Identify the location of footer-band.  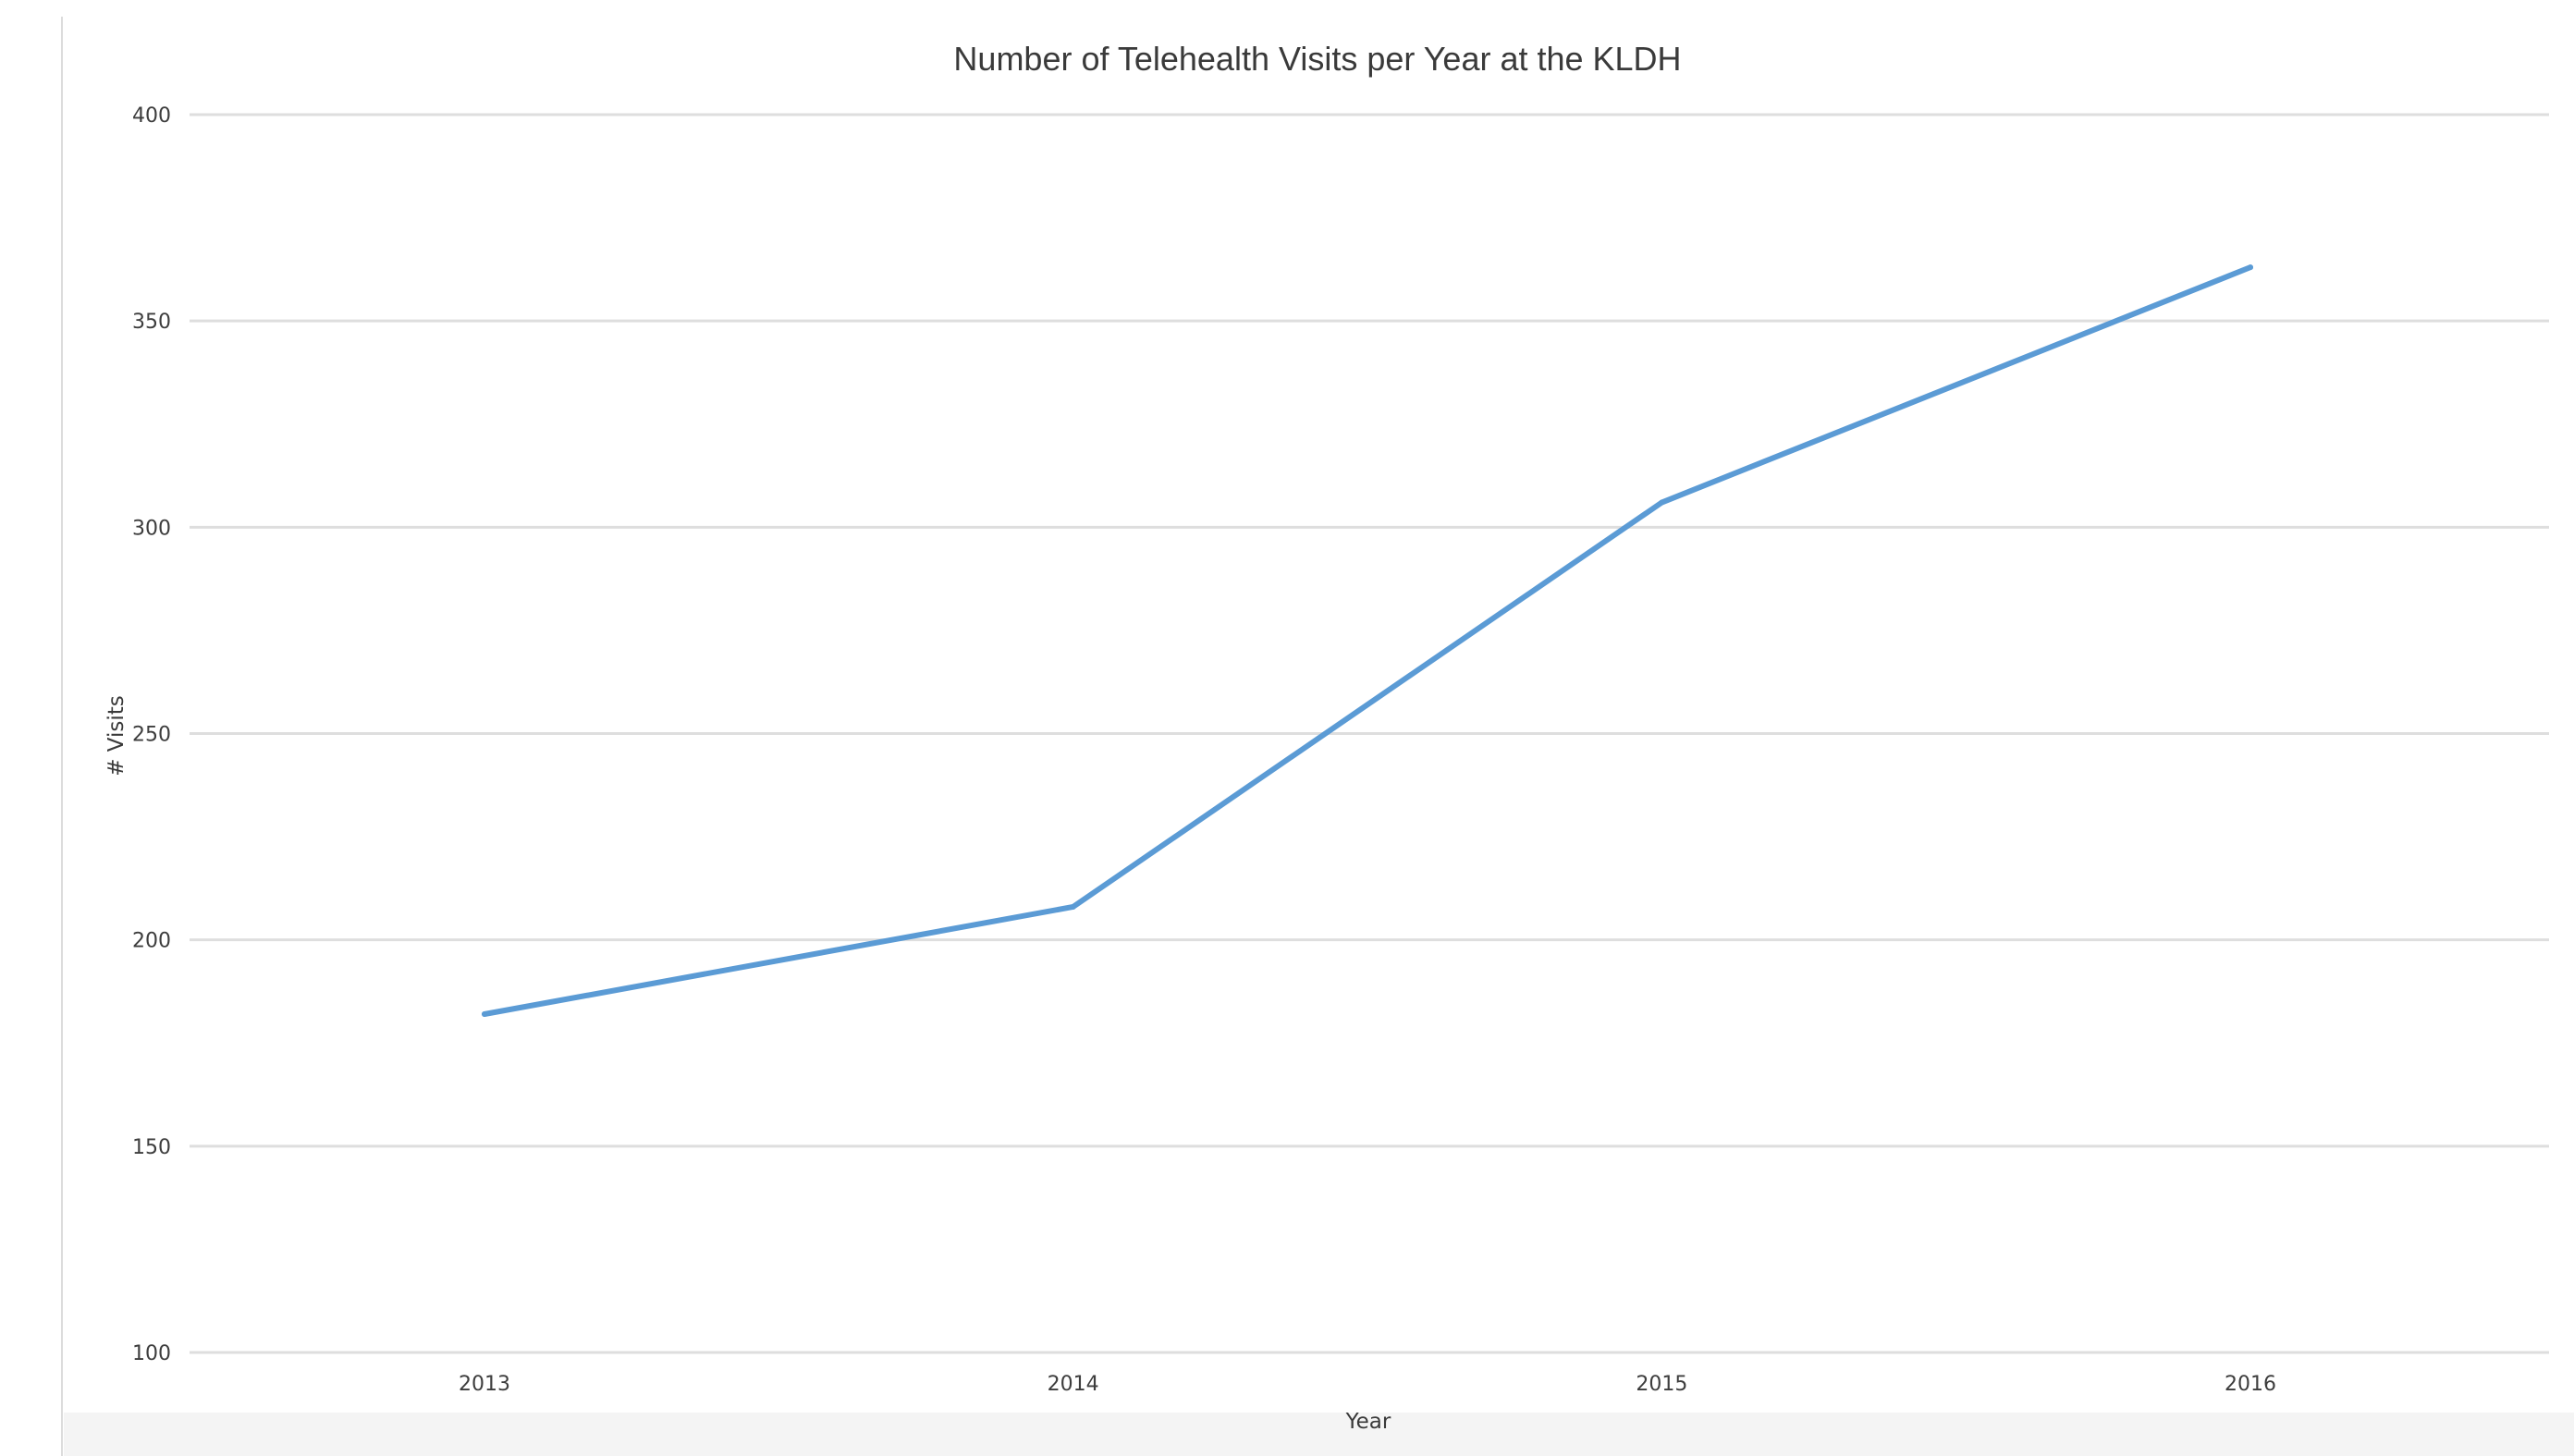
(1319, 1434).